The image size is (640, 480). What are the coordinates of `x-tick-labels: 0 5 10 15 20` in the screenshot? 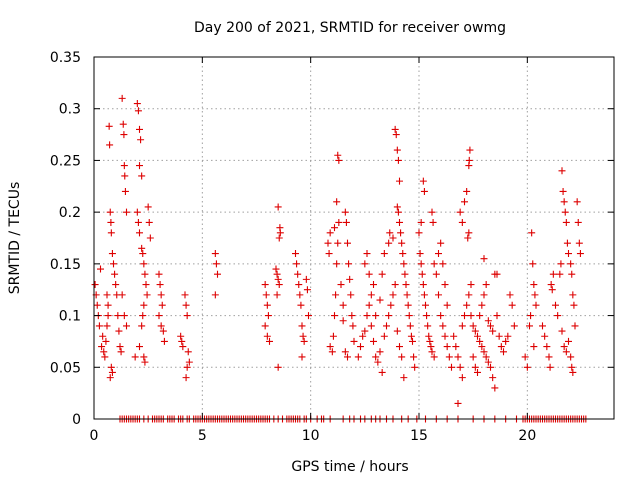 It's located at (313, 436).